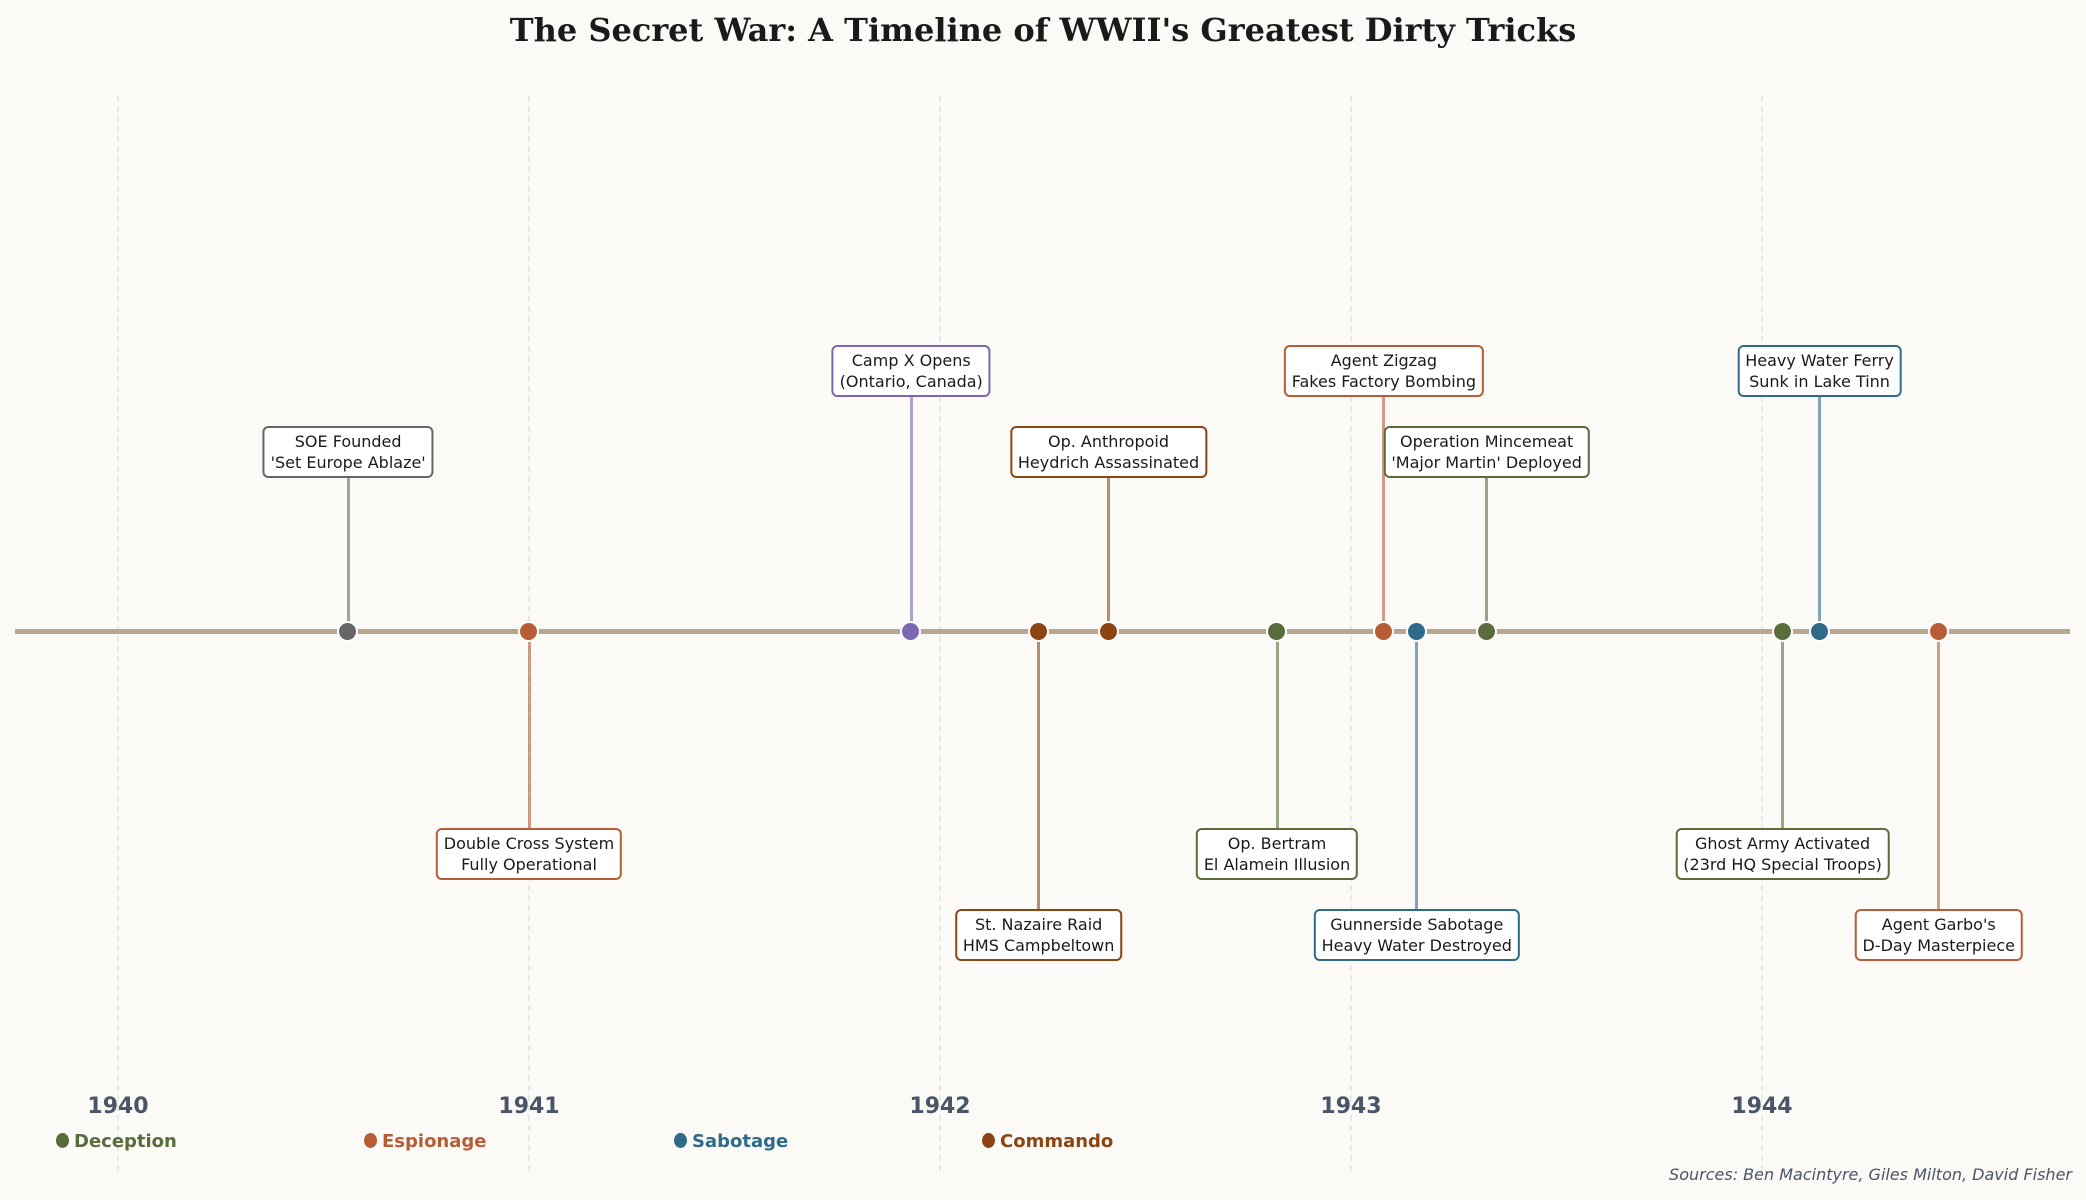 The height and width of the screenshot is (1200, 2086). Describe the element at coordinates (911, 381) in the screenshot. I see `event-label-line2: (Ontario, Canada)` at that location.